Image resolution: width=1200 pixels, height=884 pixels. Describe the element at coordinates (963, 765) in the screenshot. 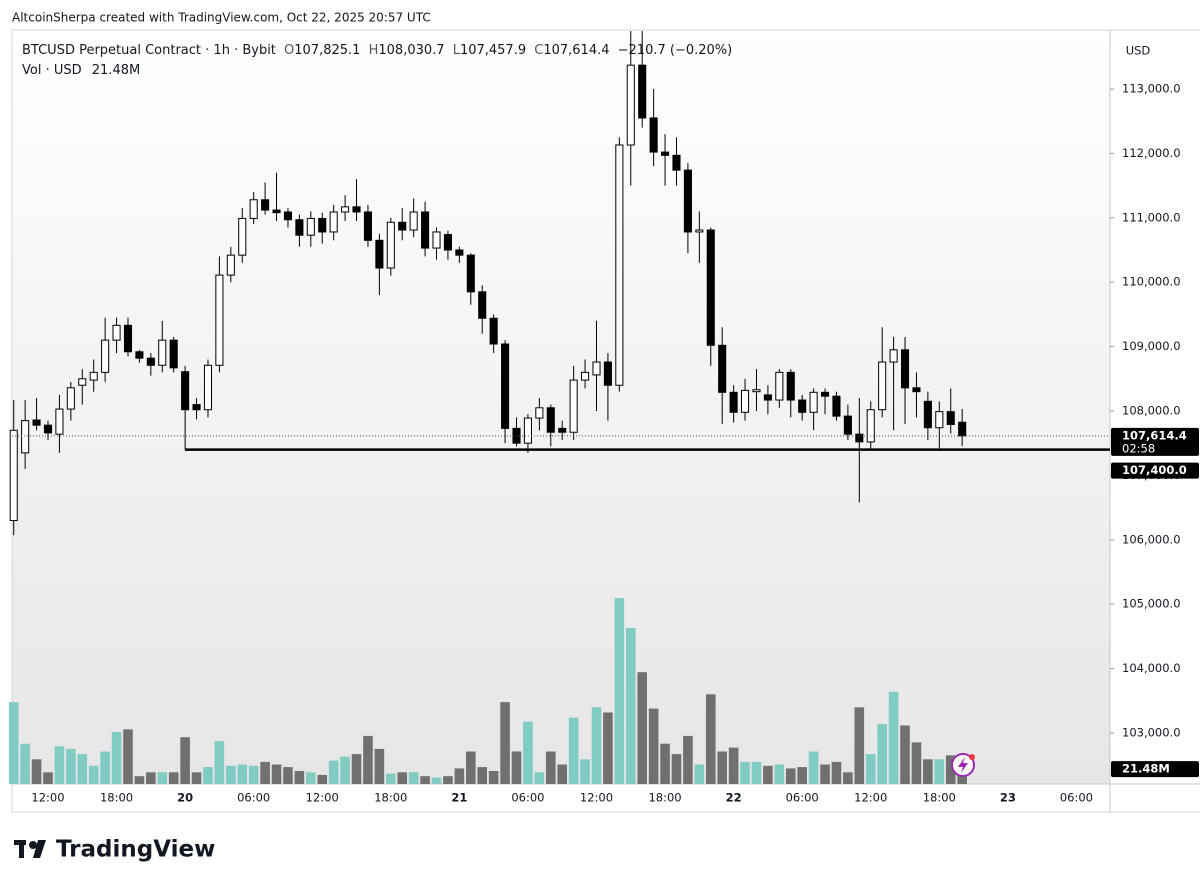

I see `indicator-icon` at that location.